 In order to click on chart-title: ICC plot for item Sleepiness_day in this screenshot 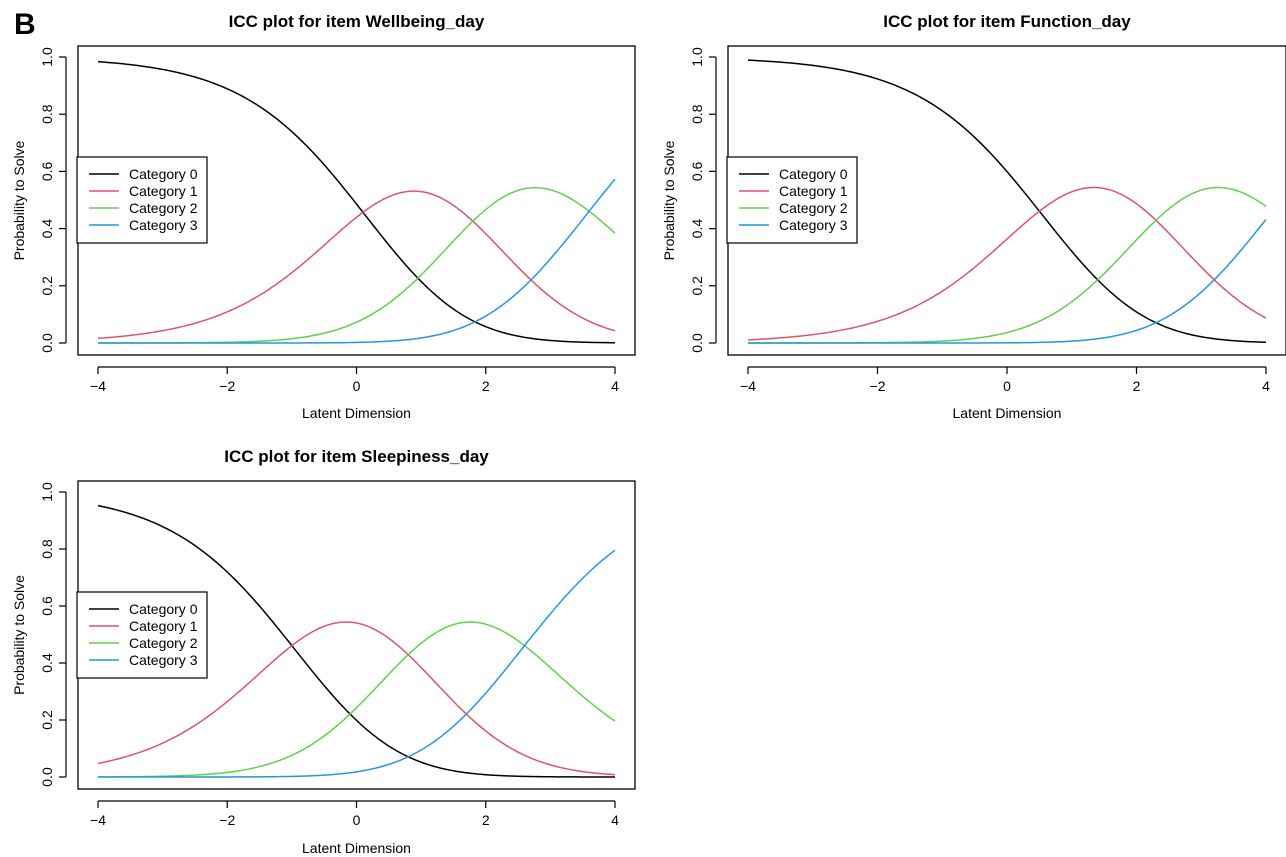, I will do `click(356, 456)`.